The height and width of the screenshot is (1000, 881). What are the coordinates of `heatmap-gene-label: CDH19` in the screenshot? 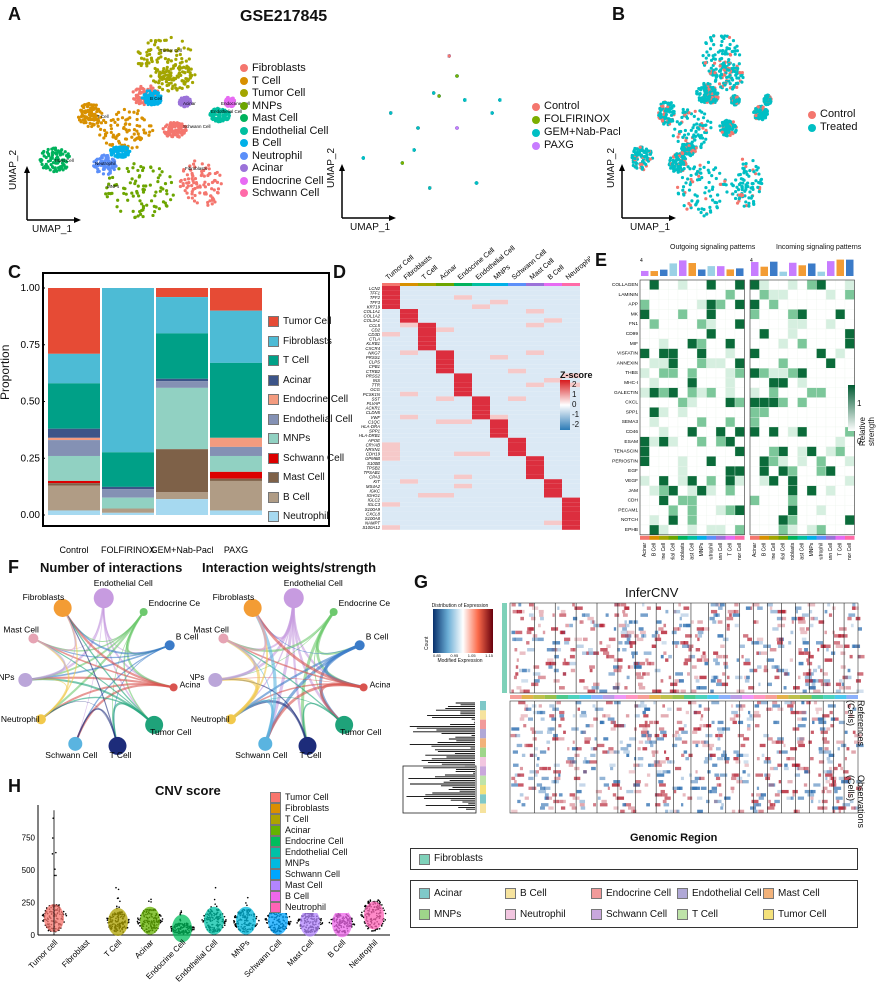 It's located at (373, 454).